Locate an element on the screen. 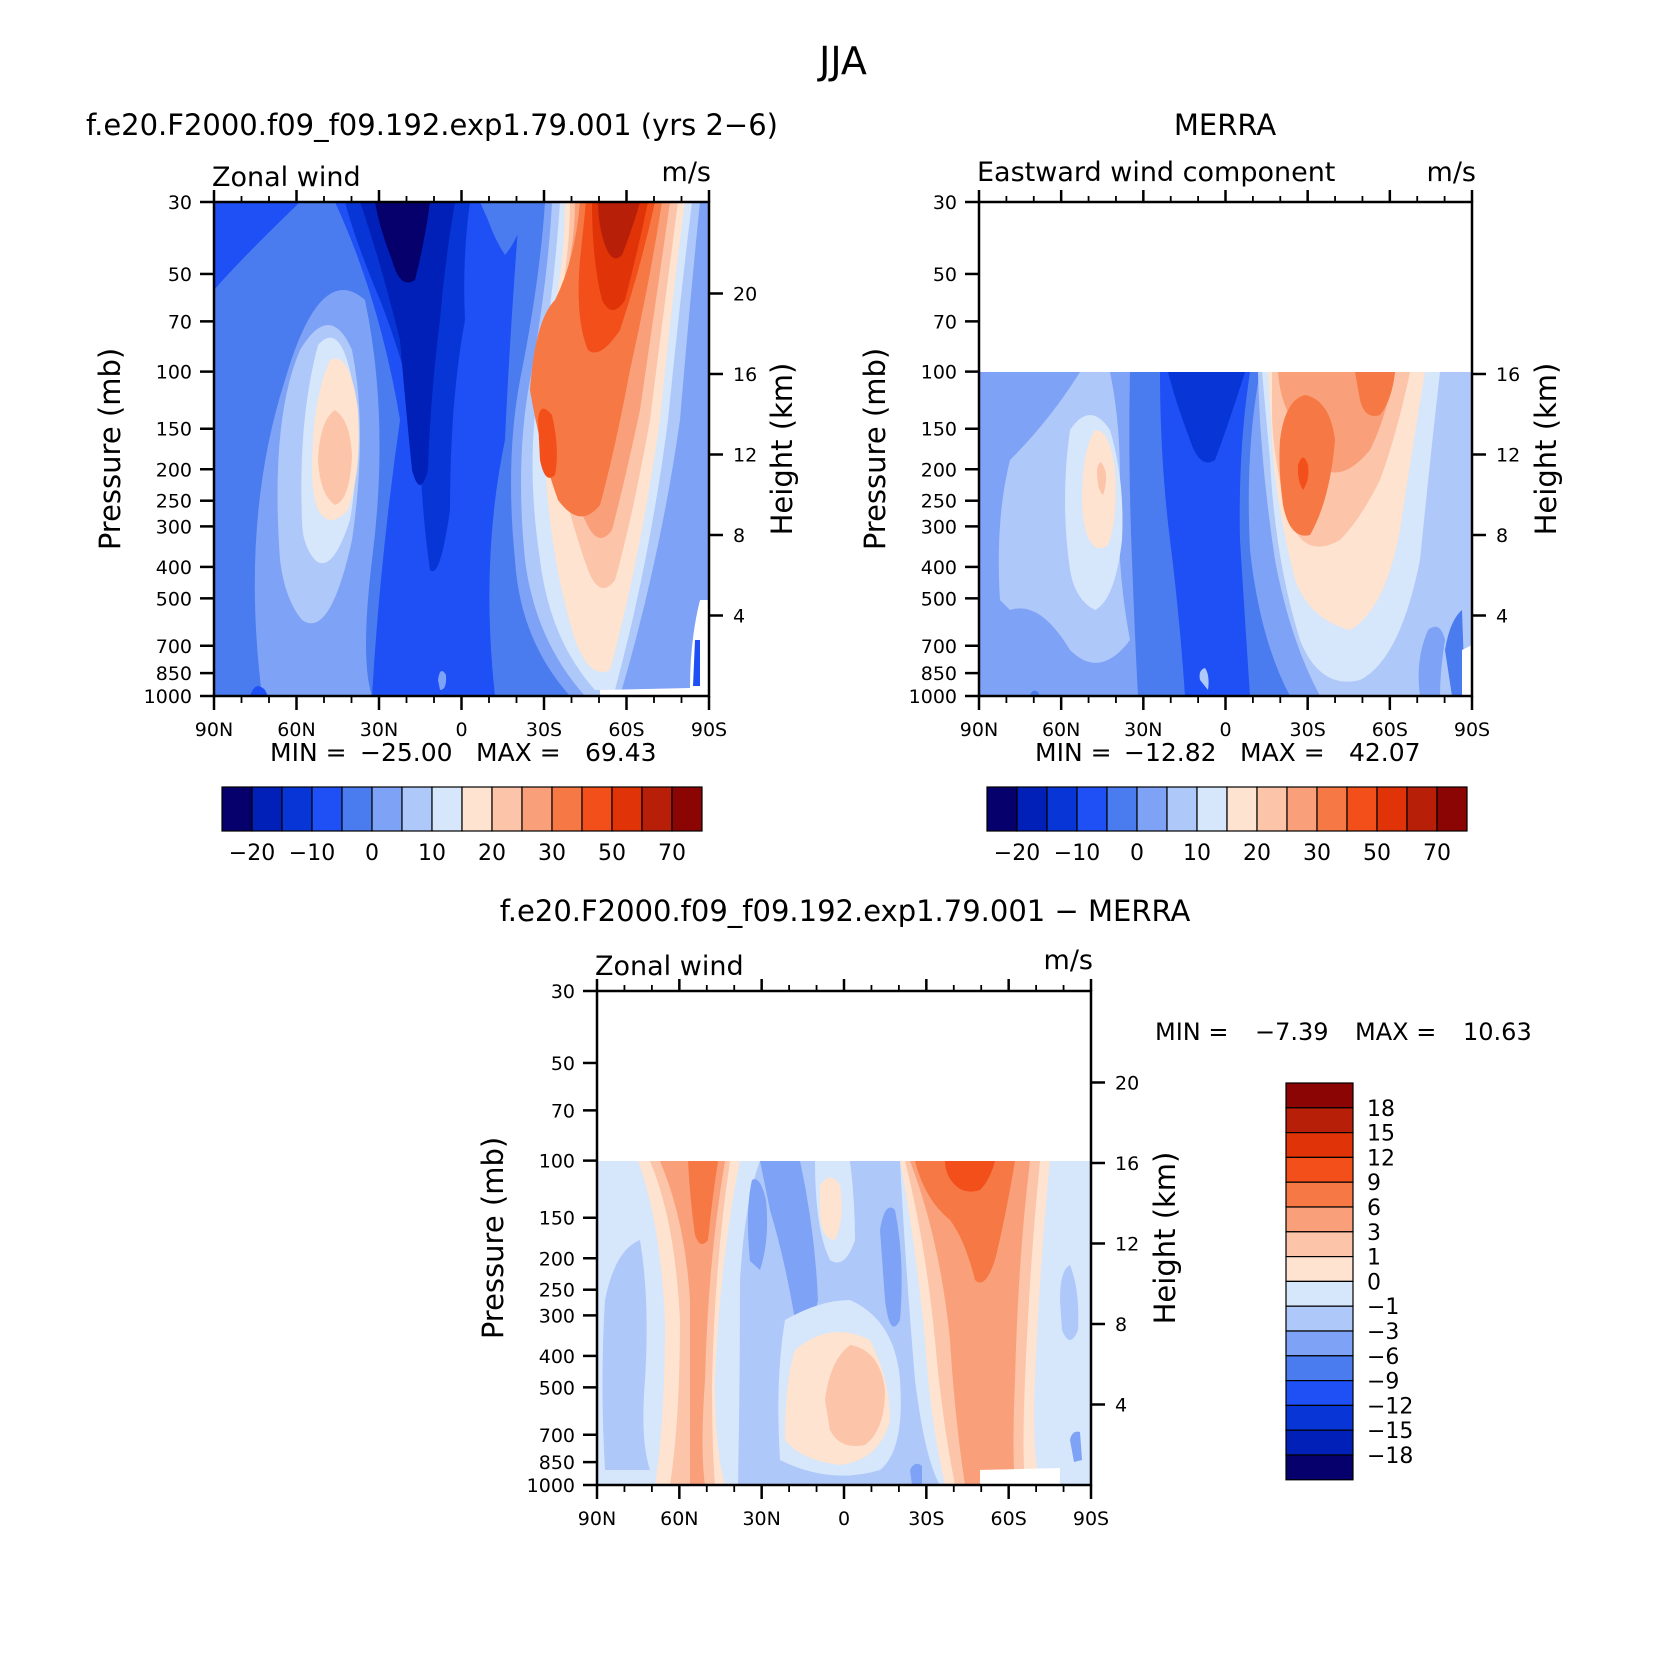  colorbar-label: 15 is located at coordinates (1381, 1134).